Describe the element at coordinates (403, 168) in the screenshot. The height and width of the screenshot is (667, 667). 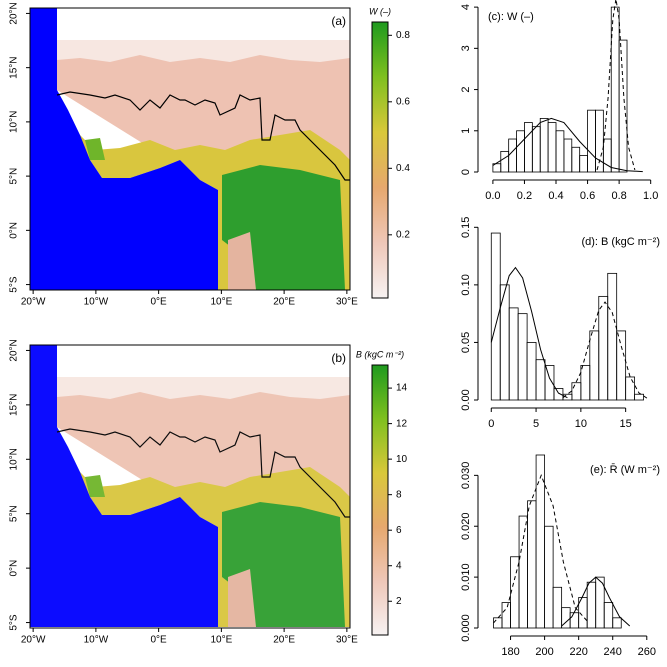
I see `colorbar-tick-label: 0.4` at that location.